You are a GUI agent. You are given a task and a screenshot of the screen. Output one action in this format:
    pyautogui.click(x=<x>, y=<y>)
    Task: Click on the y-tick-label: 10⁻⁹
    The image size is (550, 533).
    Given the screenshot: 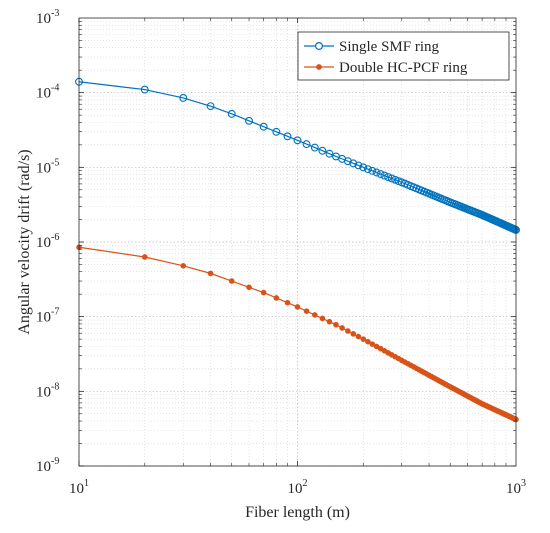 What is the action you would take?
    pyautogui.click(x=47, y=465)
    